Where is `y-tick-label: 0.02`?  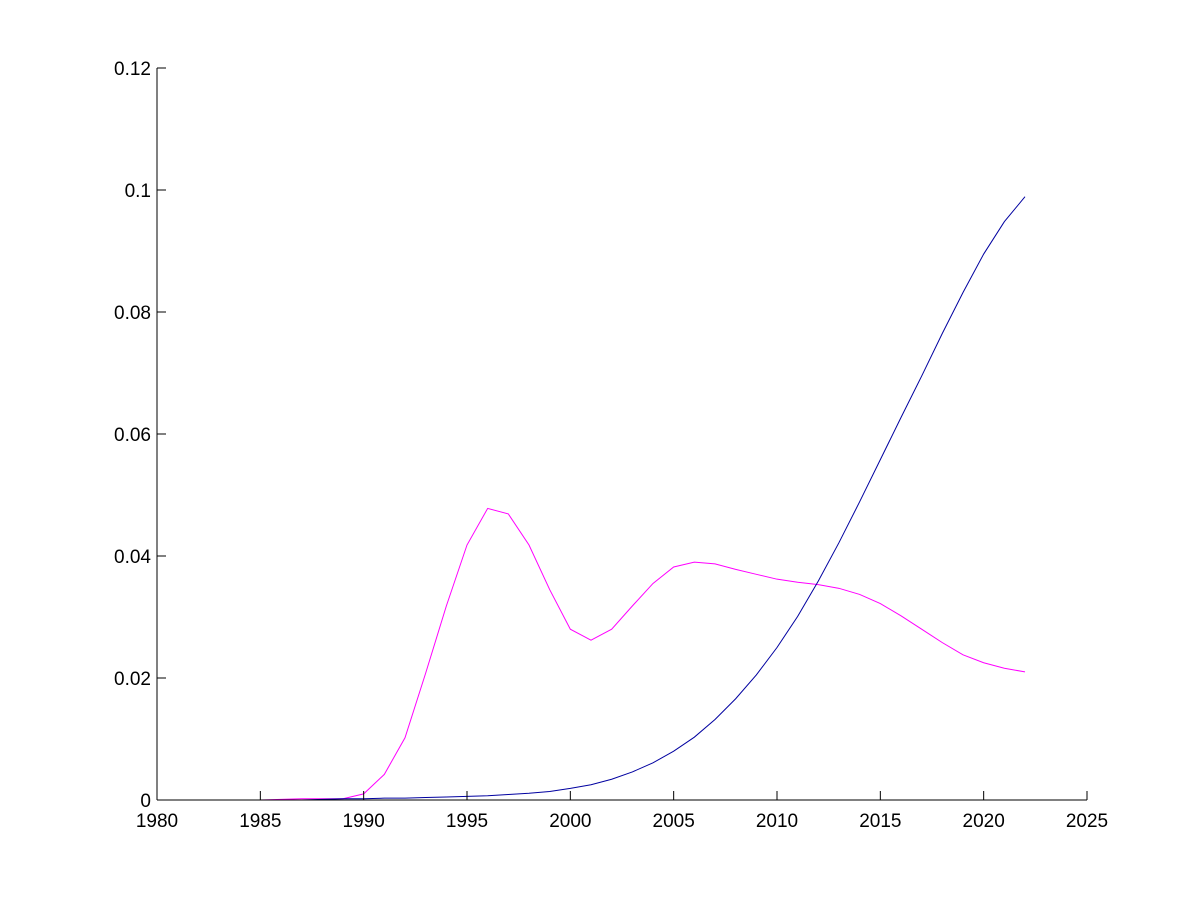
y-tick-label: 0.02 is located at coordinates (132, 679).